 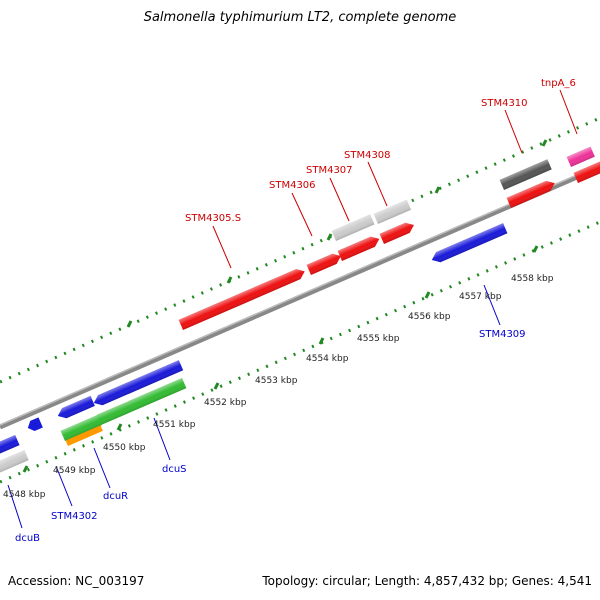 I want to click on feature-stm4307, so click(x=358, y=248).